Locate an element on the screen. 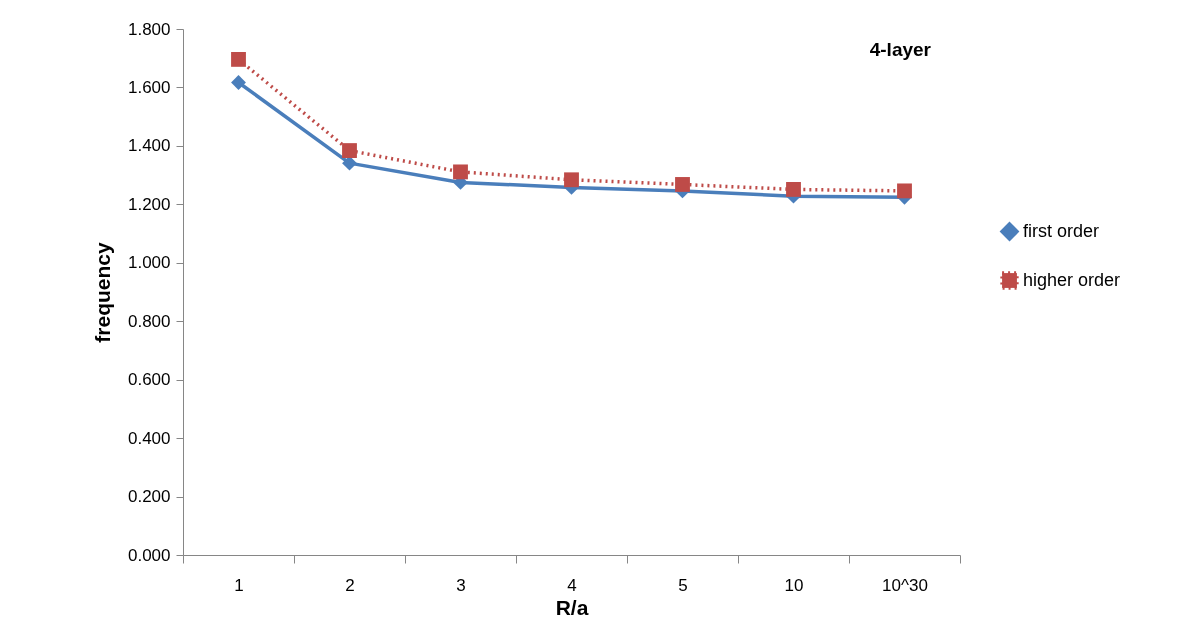 This screenshot has height=634, width=1183. x-tick-label: 10^30 is located at coordinates (905, 585).